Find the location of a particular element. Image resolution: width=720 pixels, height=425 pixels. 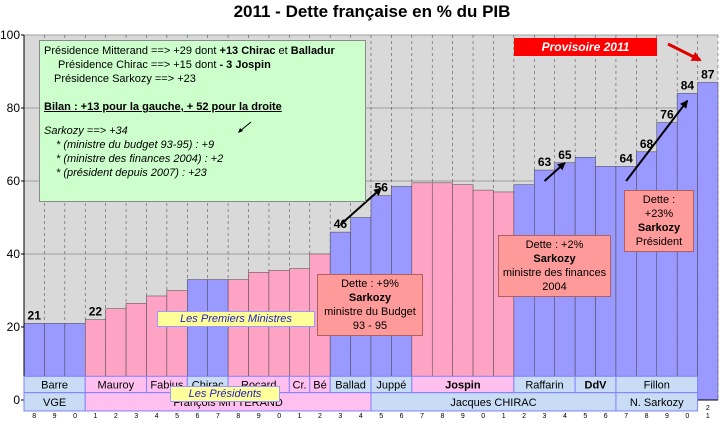

president-label: VGE is located at coordinates (54, 403).